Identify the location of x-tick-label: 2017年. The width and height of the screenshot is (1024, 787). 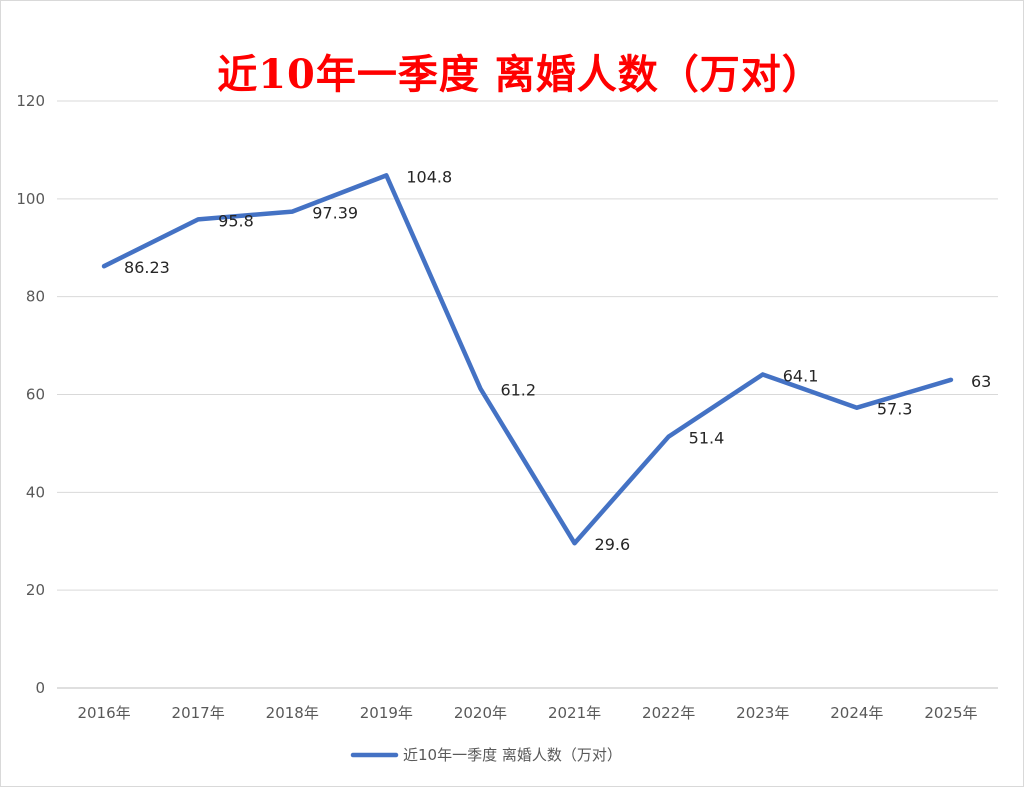
(198, 713).